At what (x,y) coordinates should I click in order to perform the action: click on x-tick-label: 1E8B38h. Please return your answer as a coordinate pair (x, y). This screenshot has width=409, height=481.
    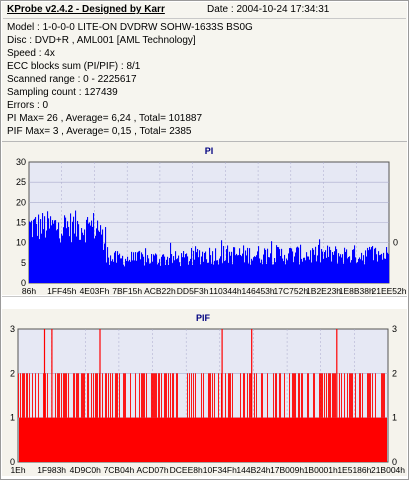
    Looking at the image, I should click on (356, 290).